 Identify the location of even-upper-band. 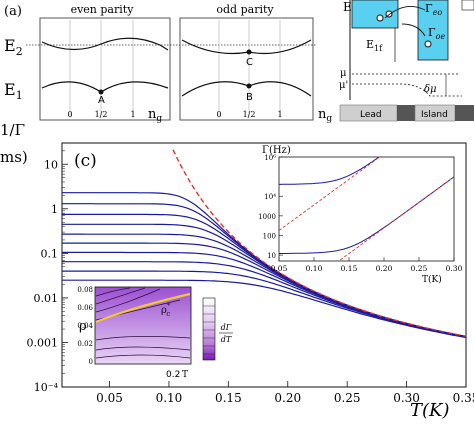
(105, 44).